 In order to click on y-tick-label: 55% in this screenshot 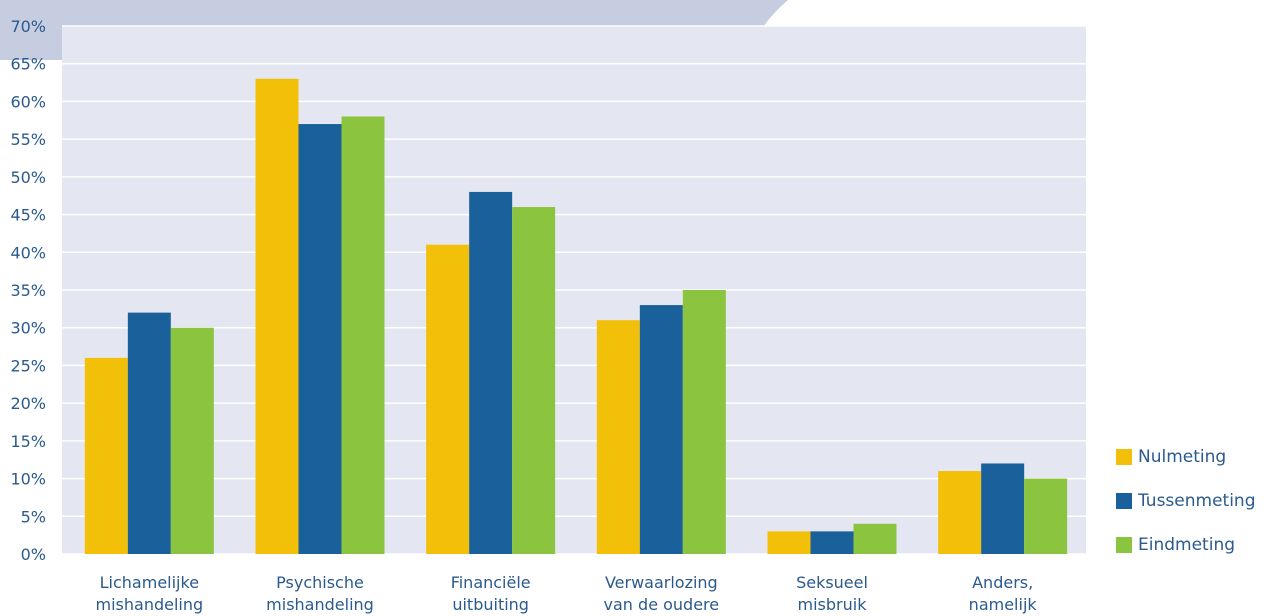, I will do `click(28, 139)`.